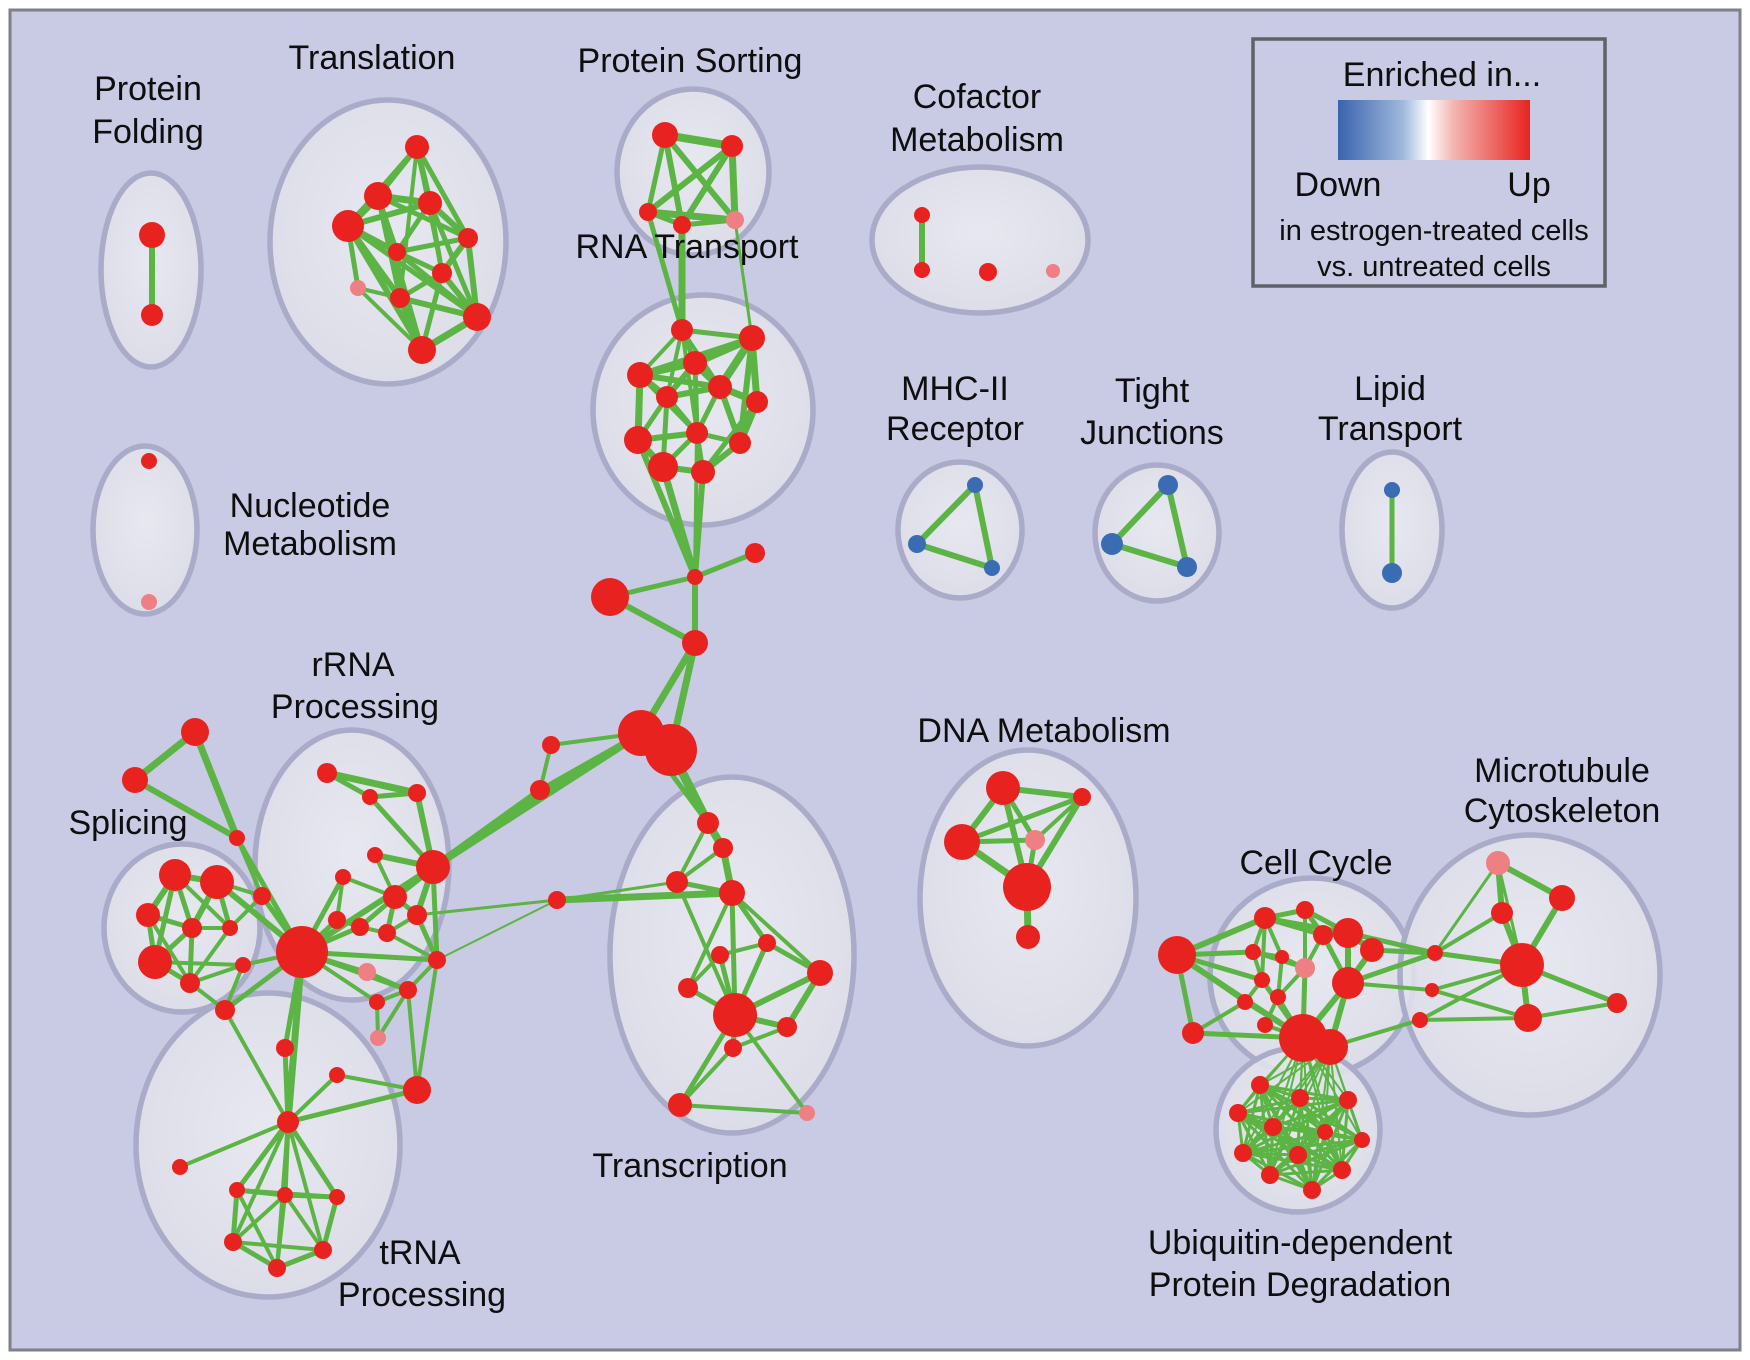 The width and height of the screenshot is (1750, 1360). Describe the element at coordinates (617, 891) in the screenshot. I see `edge-m9-c3` at that location.